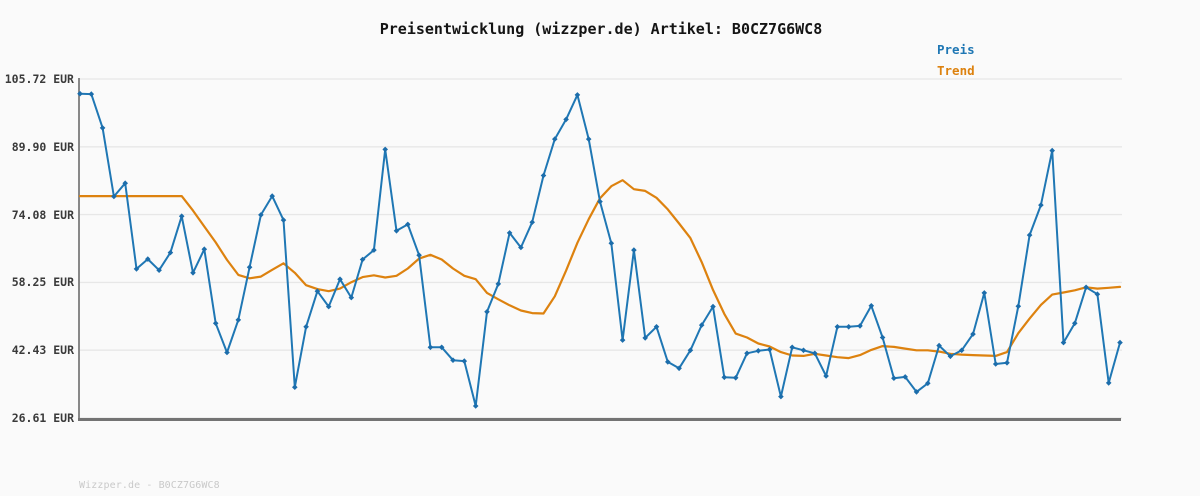 This screenshot has height=500, width=1200. Describe the element at coordinates (42, 282) in the screenshot. I see `y-axis-tick-label: 58.25 EUR` at that location.